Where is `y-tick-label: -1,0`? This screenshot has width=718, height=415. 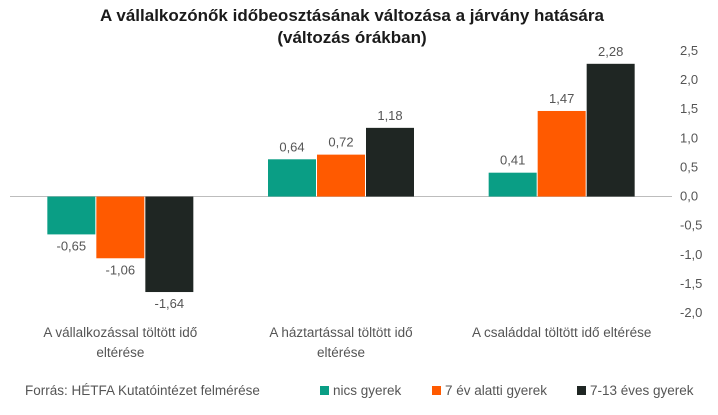
y-tick-label: -1,0 is located at coordinates (691, 254).